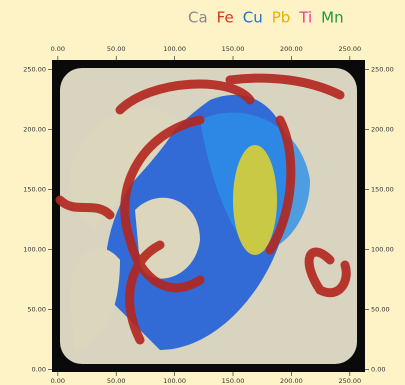 Image resolution: width=405 pixels, height=385 pixels. I want to click on legend-entry: Pb, so click(281, 18).